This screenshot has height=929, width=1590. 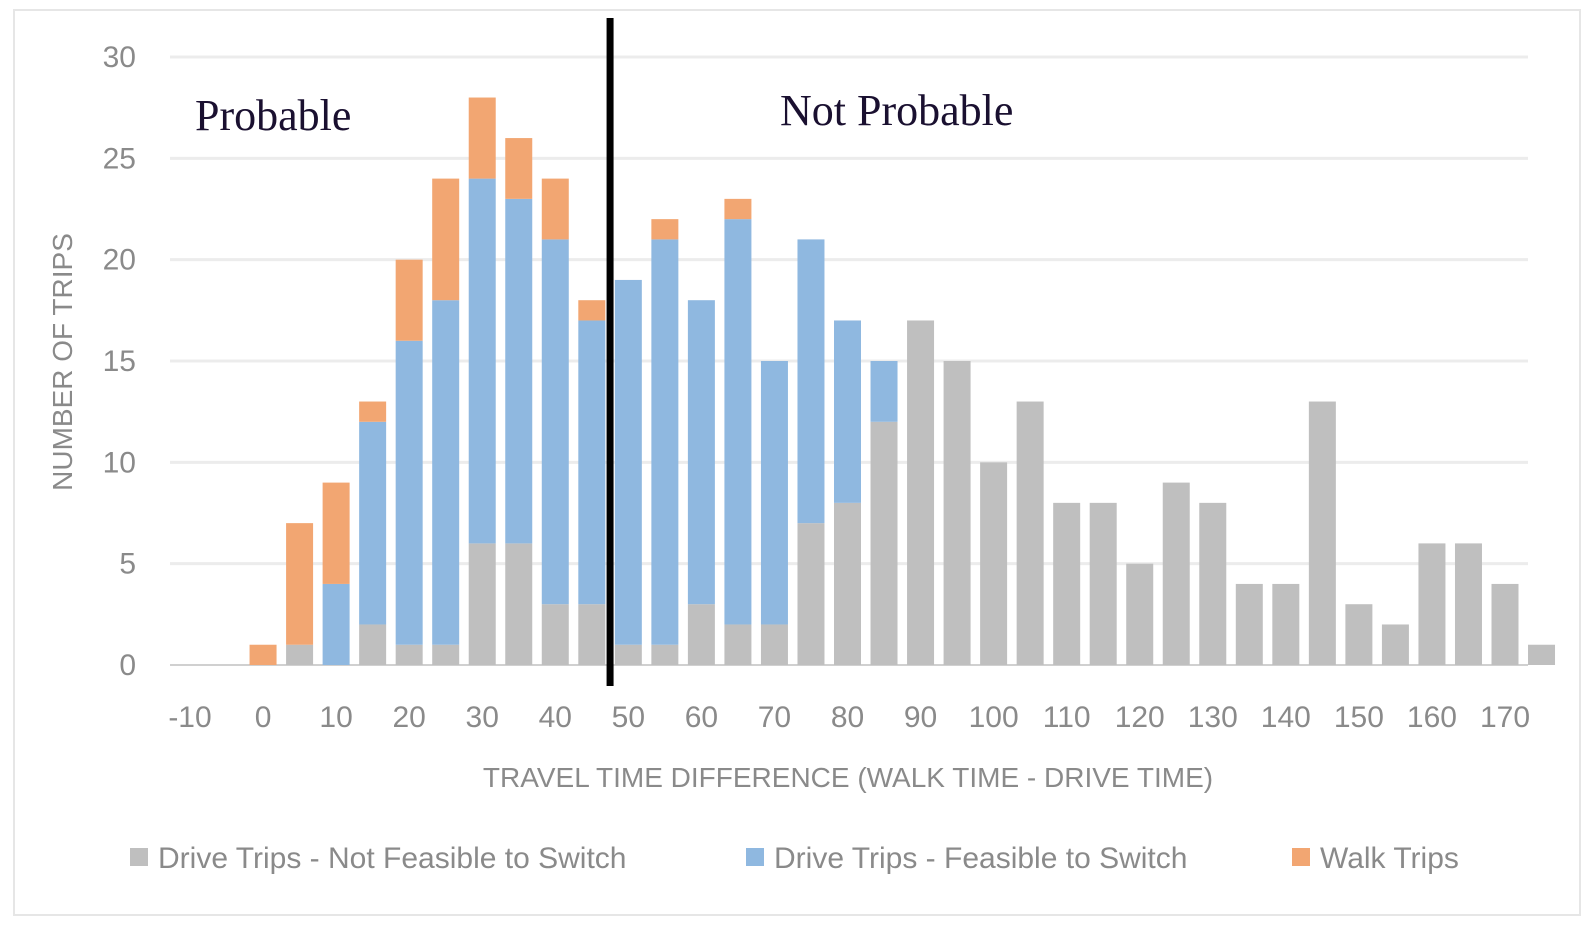 I want to click on x-tick-label: 50, so click(x=628, y=717).